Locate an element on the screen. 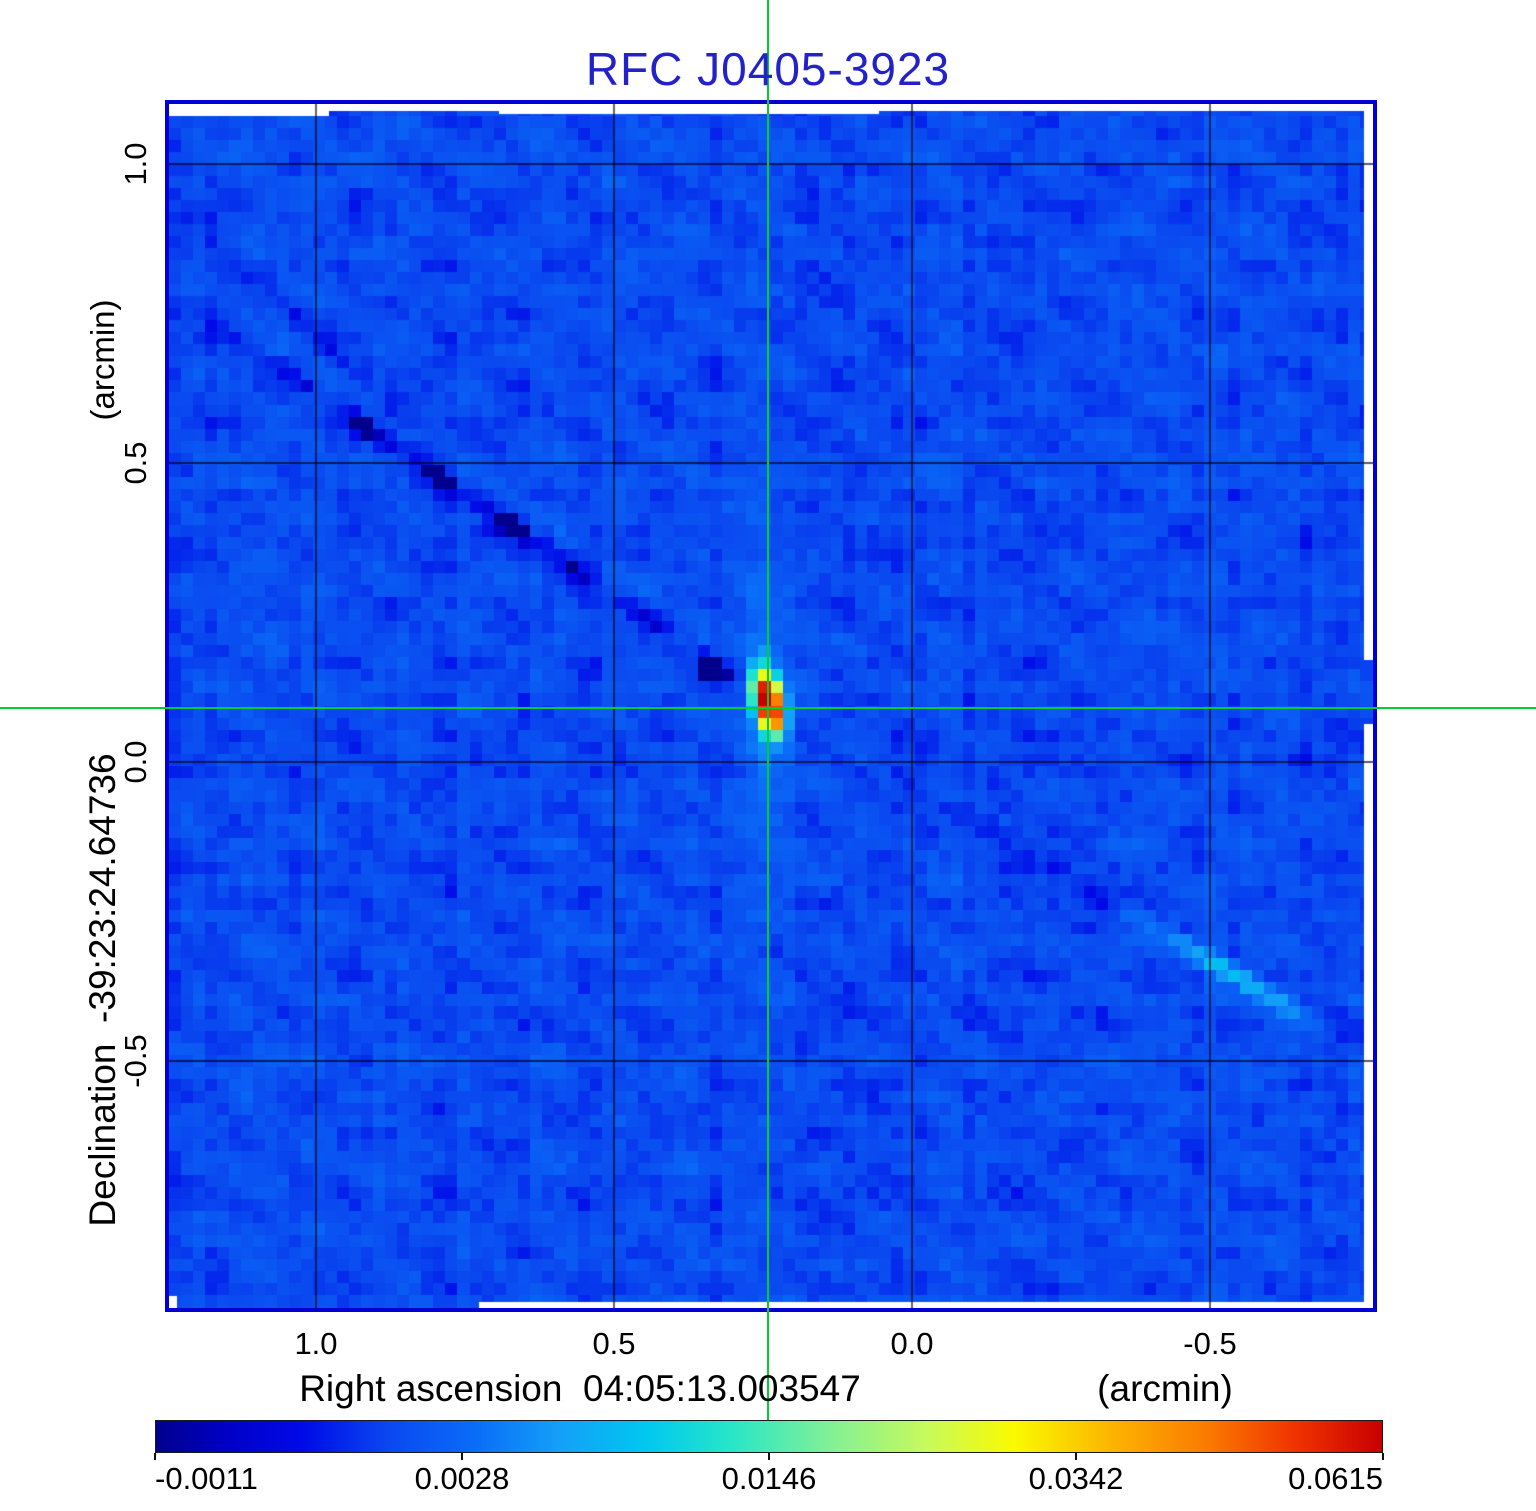  y-axis-label: Declination -39:23:24.64736 is located at coordinates (102, 990).